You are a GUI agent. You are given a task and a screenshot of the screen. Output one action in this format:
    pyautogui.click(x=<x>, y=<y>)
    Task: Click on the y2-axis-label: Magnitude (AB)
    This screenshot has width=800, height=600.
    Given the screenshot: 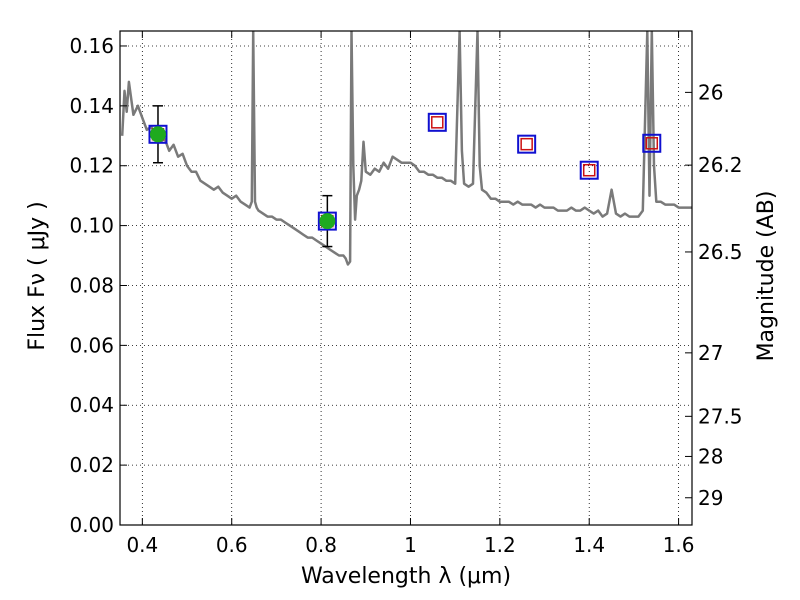 What is the action you would take?
    pyautogui.click(x=766, y=276)
    